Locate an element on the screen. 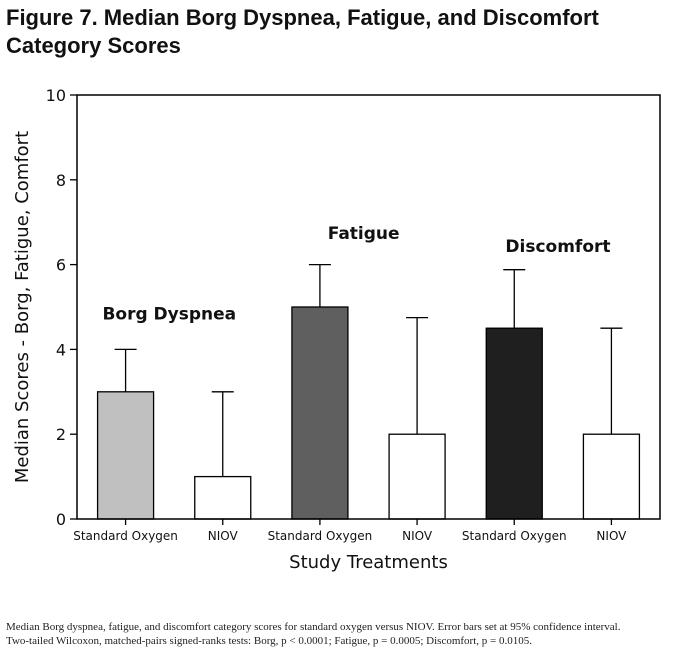  y-tick-label: 8 is located at coordinates (61, 180).